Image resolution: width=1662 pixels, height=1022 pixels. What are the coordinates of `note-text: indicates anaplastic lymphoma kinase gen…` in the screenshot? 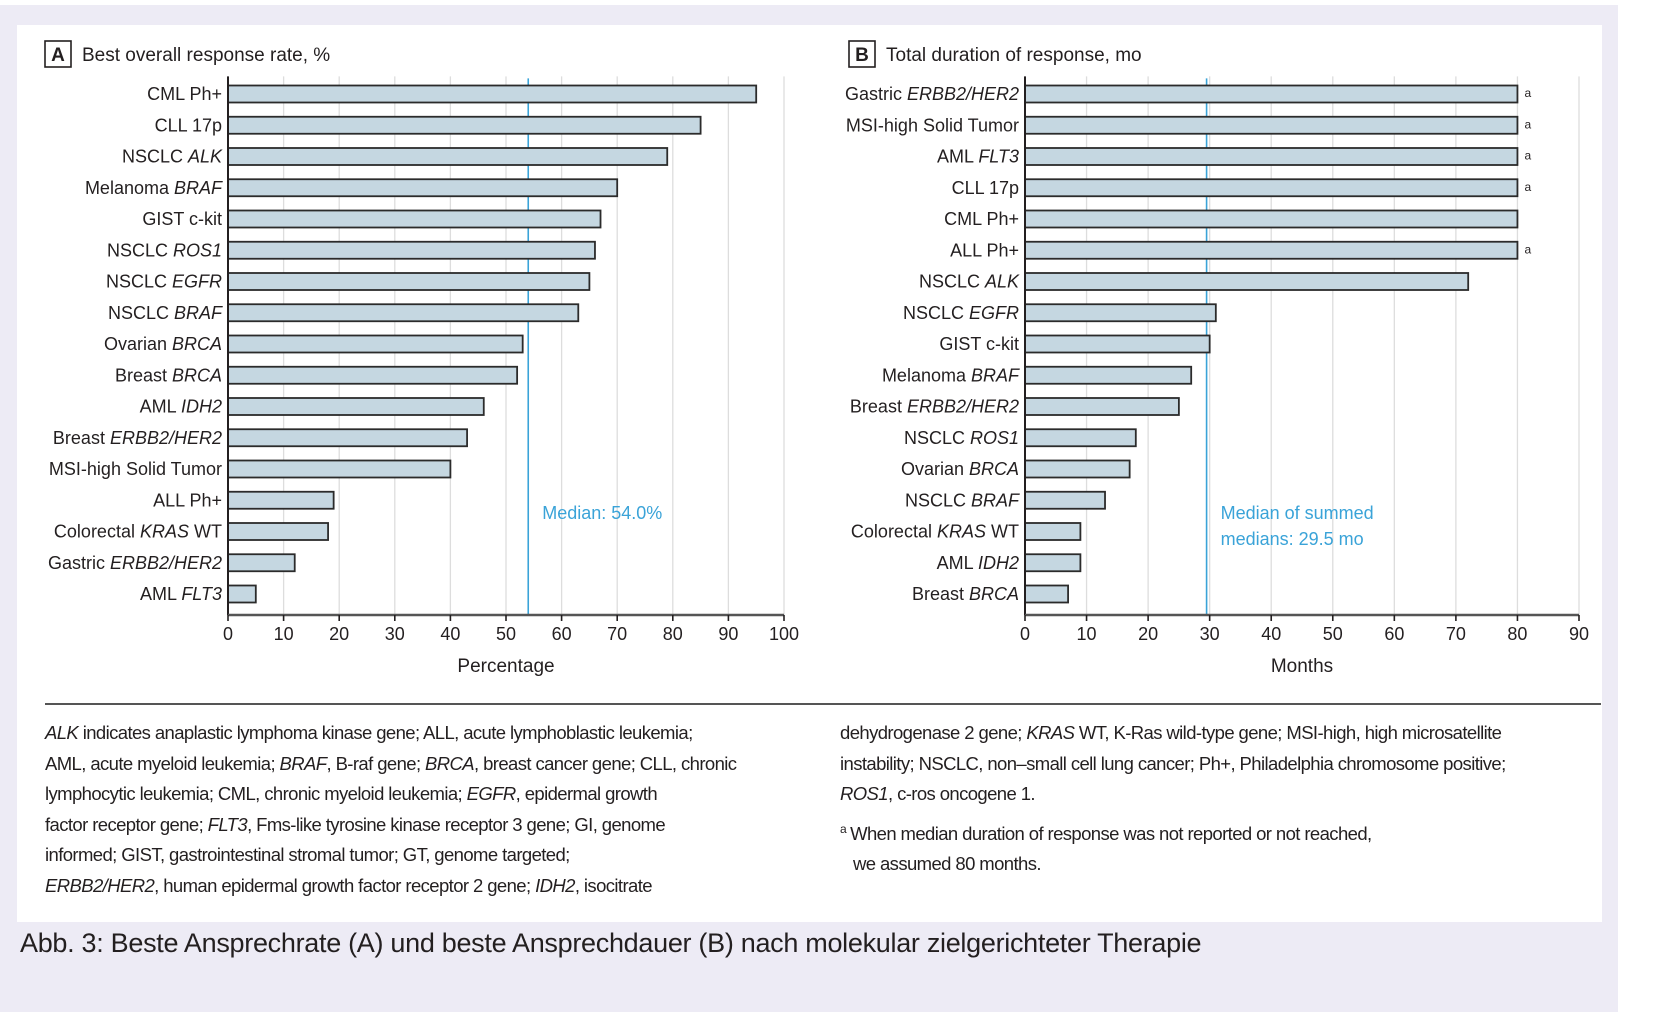 It's located at (386, 732).